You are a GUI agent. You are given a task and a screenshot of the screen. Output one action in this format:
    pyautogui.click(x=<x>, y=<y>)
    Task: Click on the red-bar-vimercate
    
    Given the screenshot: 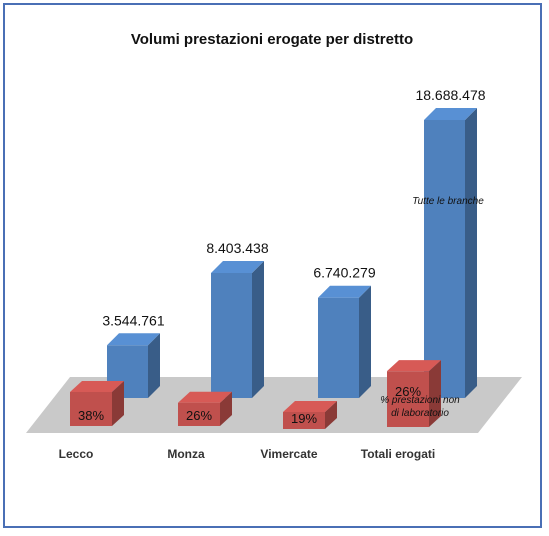 What is the action you would take?
    pyautogui.click(x=310, y=415)
    